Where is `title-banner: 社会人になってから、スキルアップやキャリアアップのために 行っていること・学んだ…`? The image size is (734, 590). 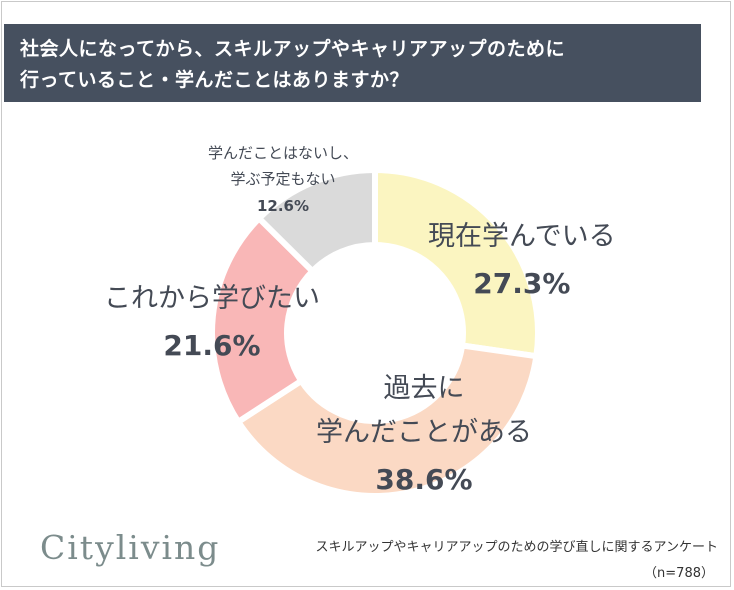
title-banner: 社会人になってから、スキルアップやキャリアアップのために 行っていること・学んだ… is located at coordinates (352, 63).